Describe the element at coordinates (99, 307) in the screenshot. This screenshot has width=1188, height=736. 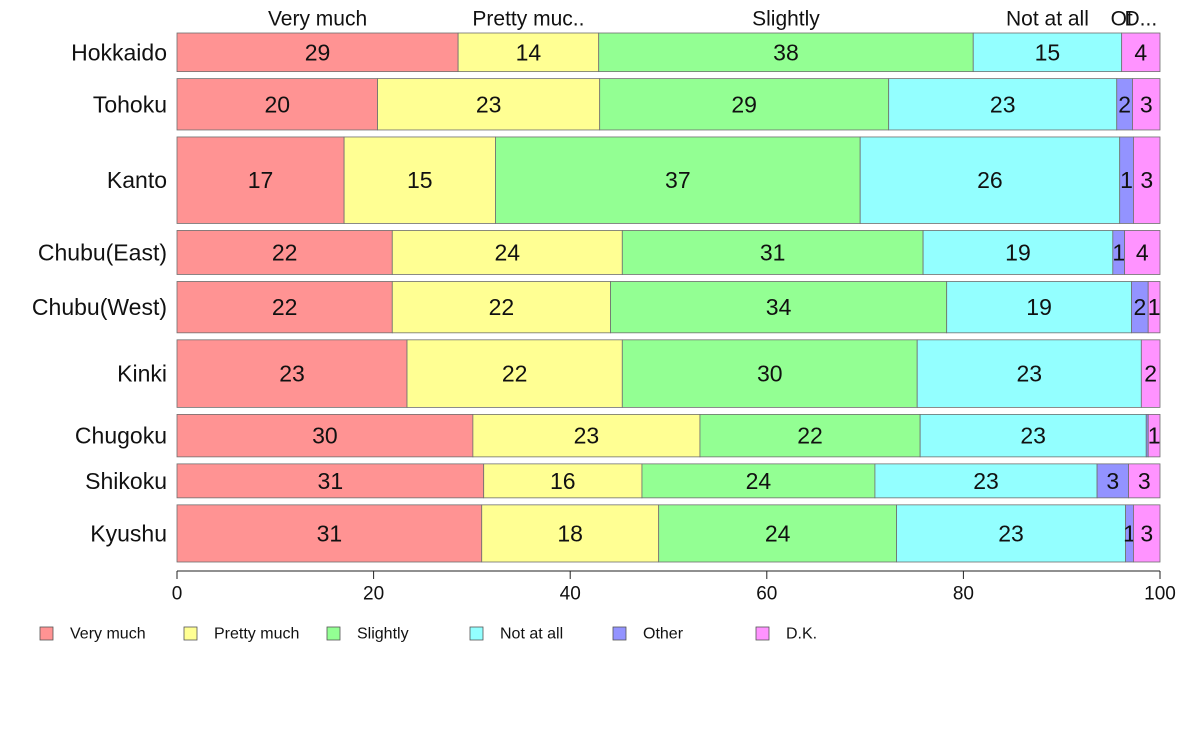
I see `category-label: Chubu(West)` at that location.